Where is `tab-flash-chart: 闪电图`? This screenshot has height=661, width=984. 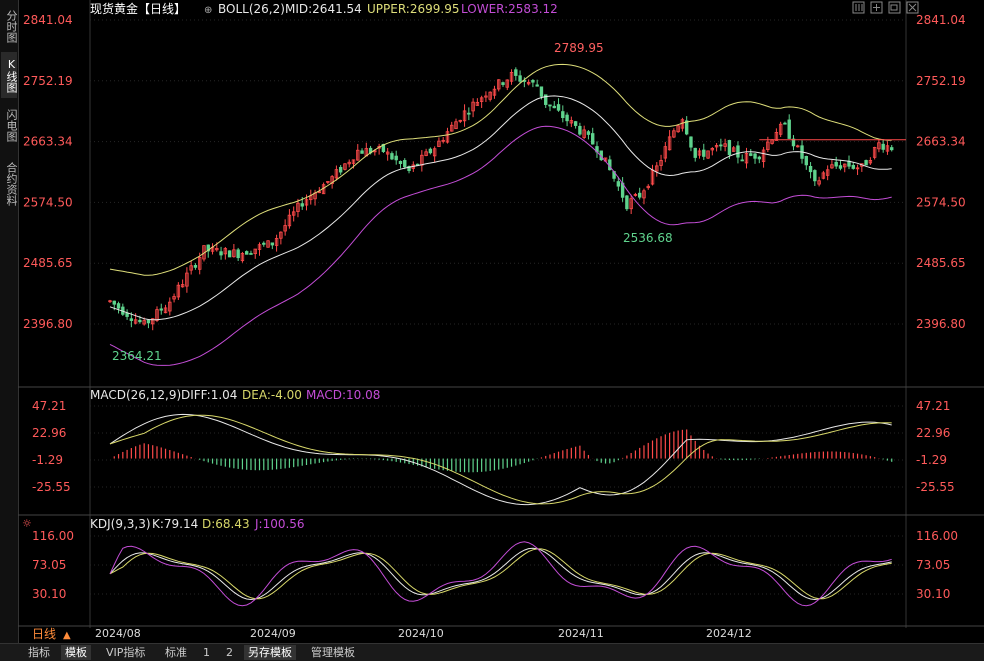 tab-flash-chart: 闪电图 is located at coordinates (11, 125).